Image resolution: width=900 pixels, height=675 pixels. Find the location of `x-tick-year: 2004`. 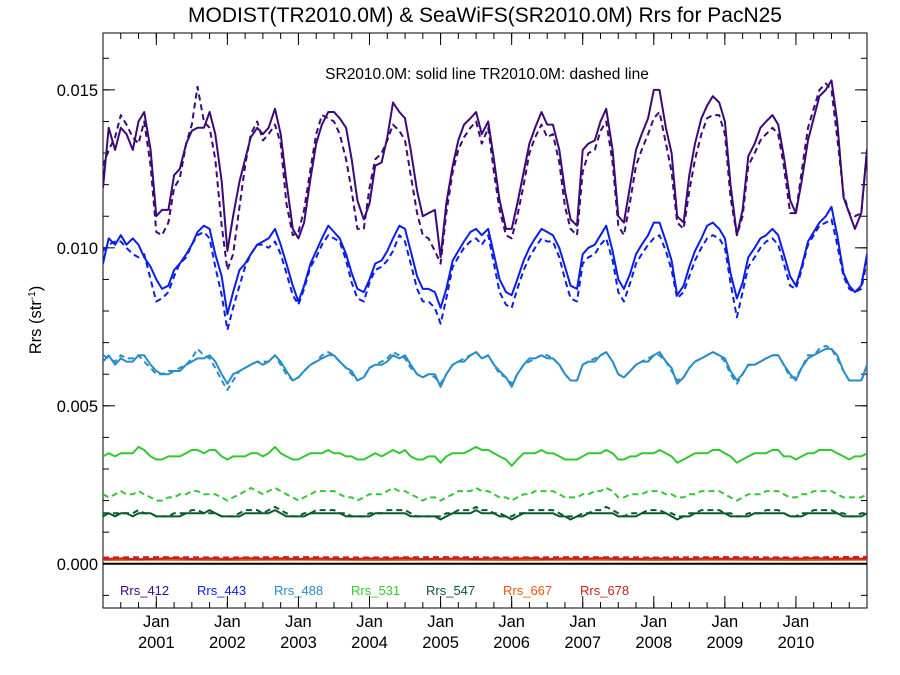

x-tick-year: 2004 is located at coordinates (369, 643).